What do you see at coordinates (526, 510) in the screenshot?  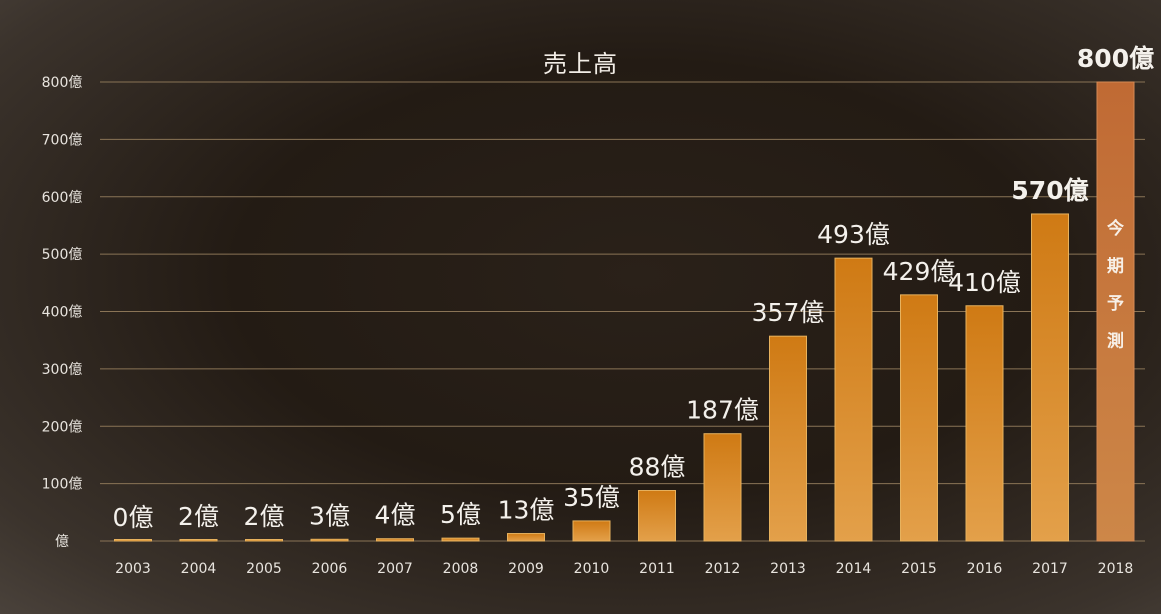 I see `data-label: 13億` at bounding box center [526, 510].